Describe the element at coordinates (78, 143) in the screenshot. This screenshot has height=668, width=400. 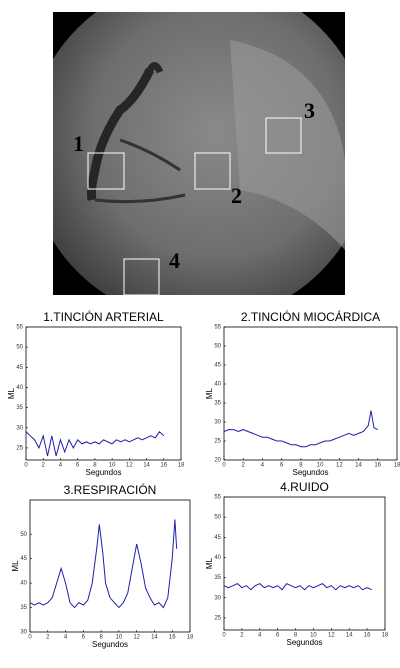
I see `roi-label: 1` at that location.